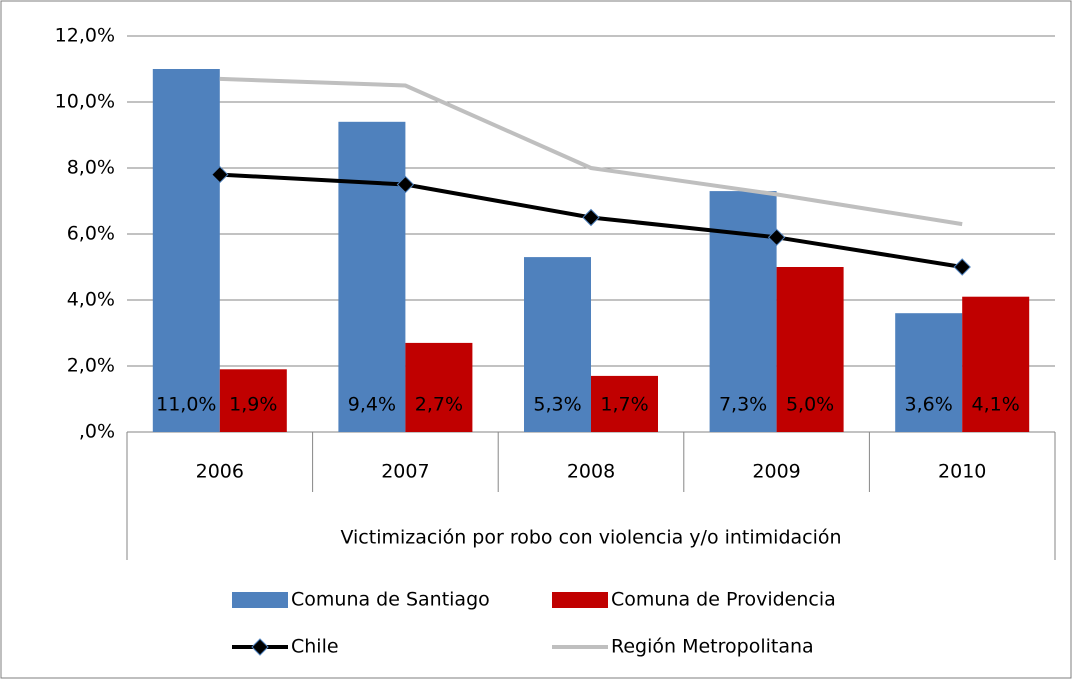  Describe the element at coordinates (776, 472) in the screenshot. I see `x-tick-label: 2009` at that location.